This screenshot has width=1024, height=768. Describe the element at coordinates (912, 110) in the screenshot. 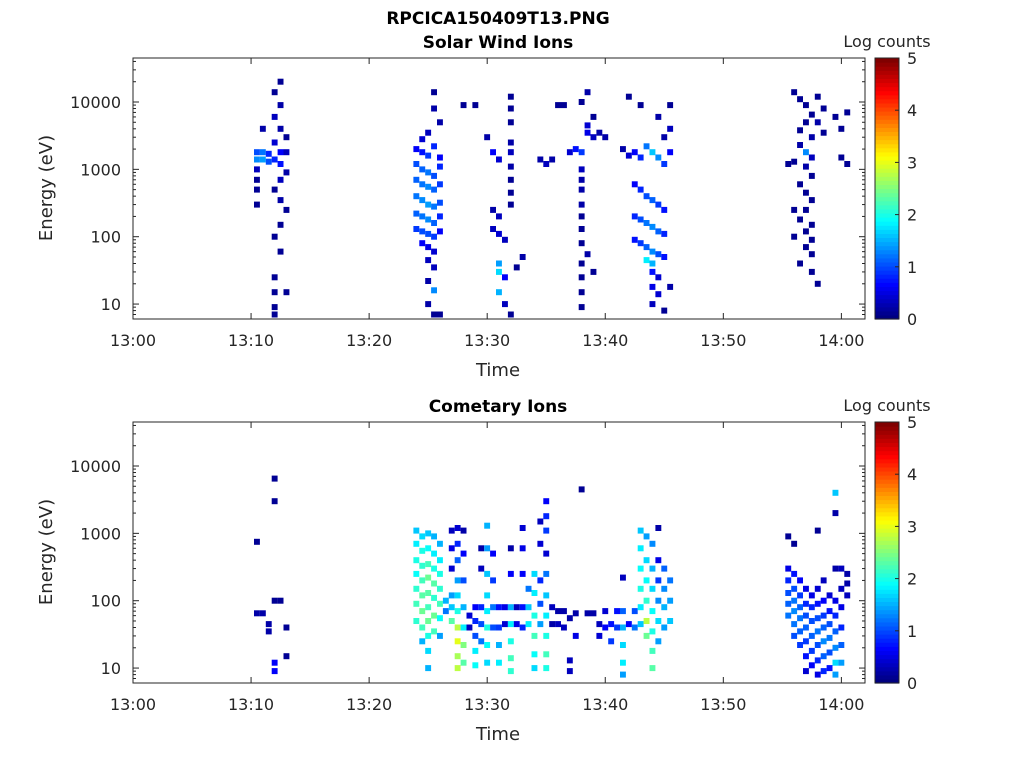

I see `colorbar-tick-label: 4` at that location.